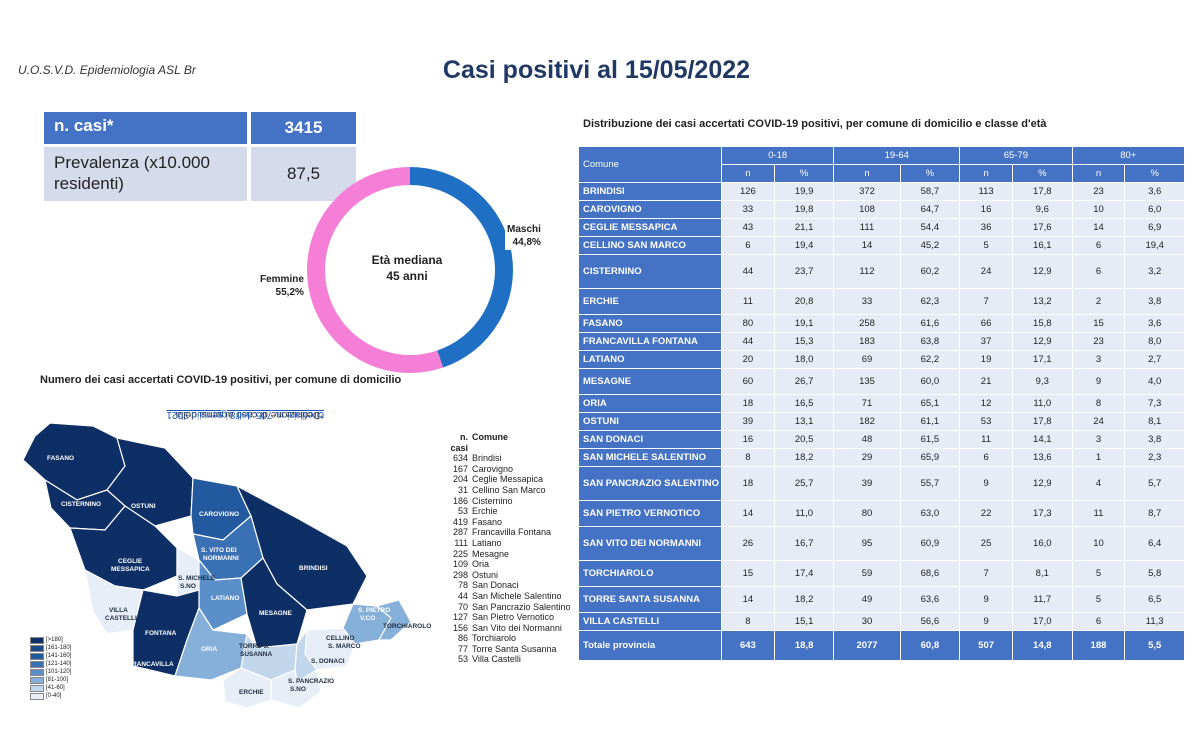 The image size is (1193, 733). Describe the element at coordinates (748, 543) in the screenshot. I see `table-cell: 26` at that location.